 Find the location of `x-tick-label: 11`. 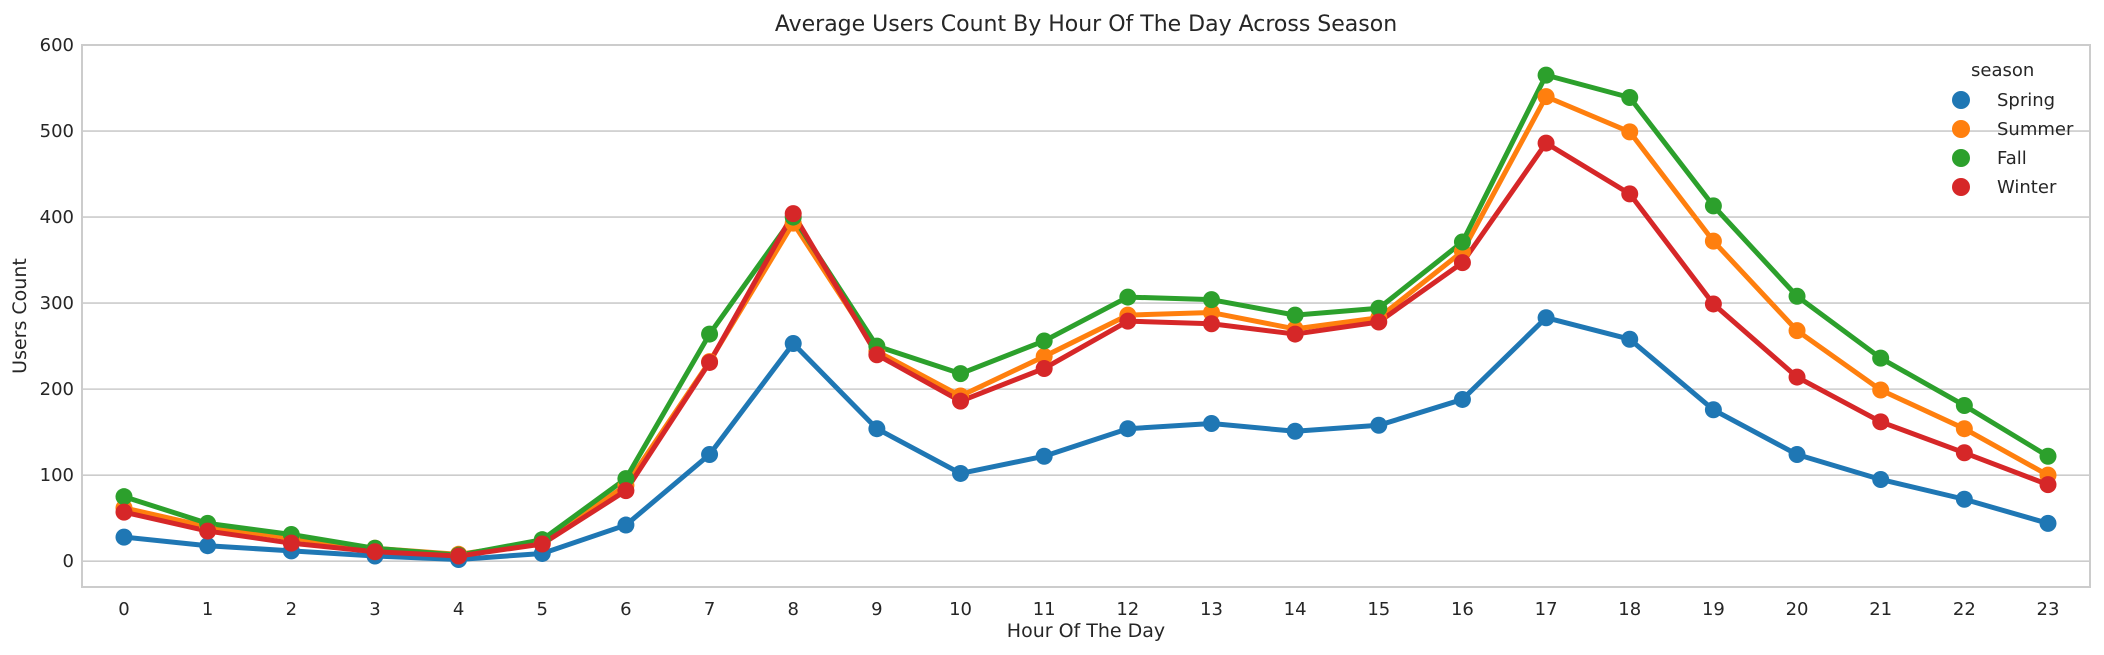

x-tick-label: 11 is located at coordinates (1044, 609).